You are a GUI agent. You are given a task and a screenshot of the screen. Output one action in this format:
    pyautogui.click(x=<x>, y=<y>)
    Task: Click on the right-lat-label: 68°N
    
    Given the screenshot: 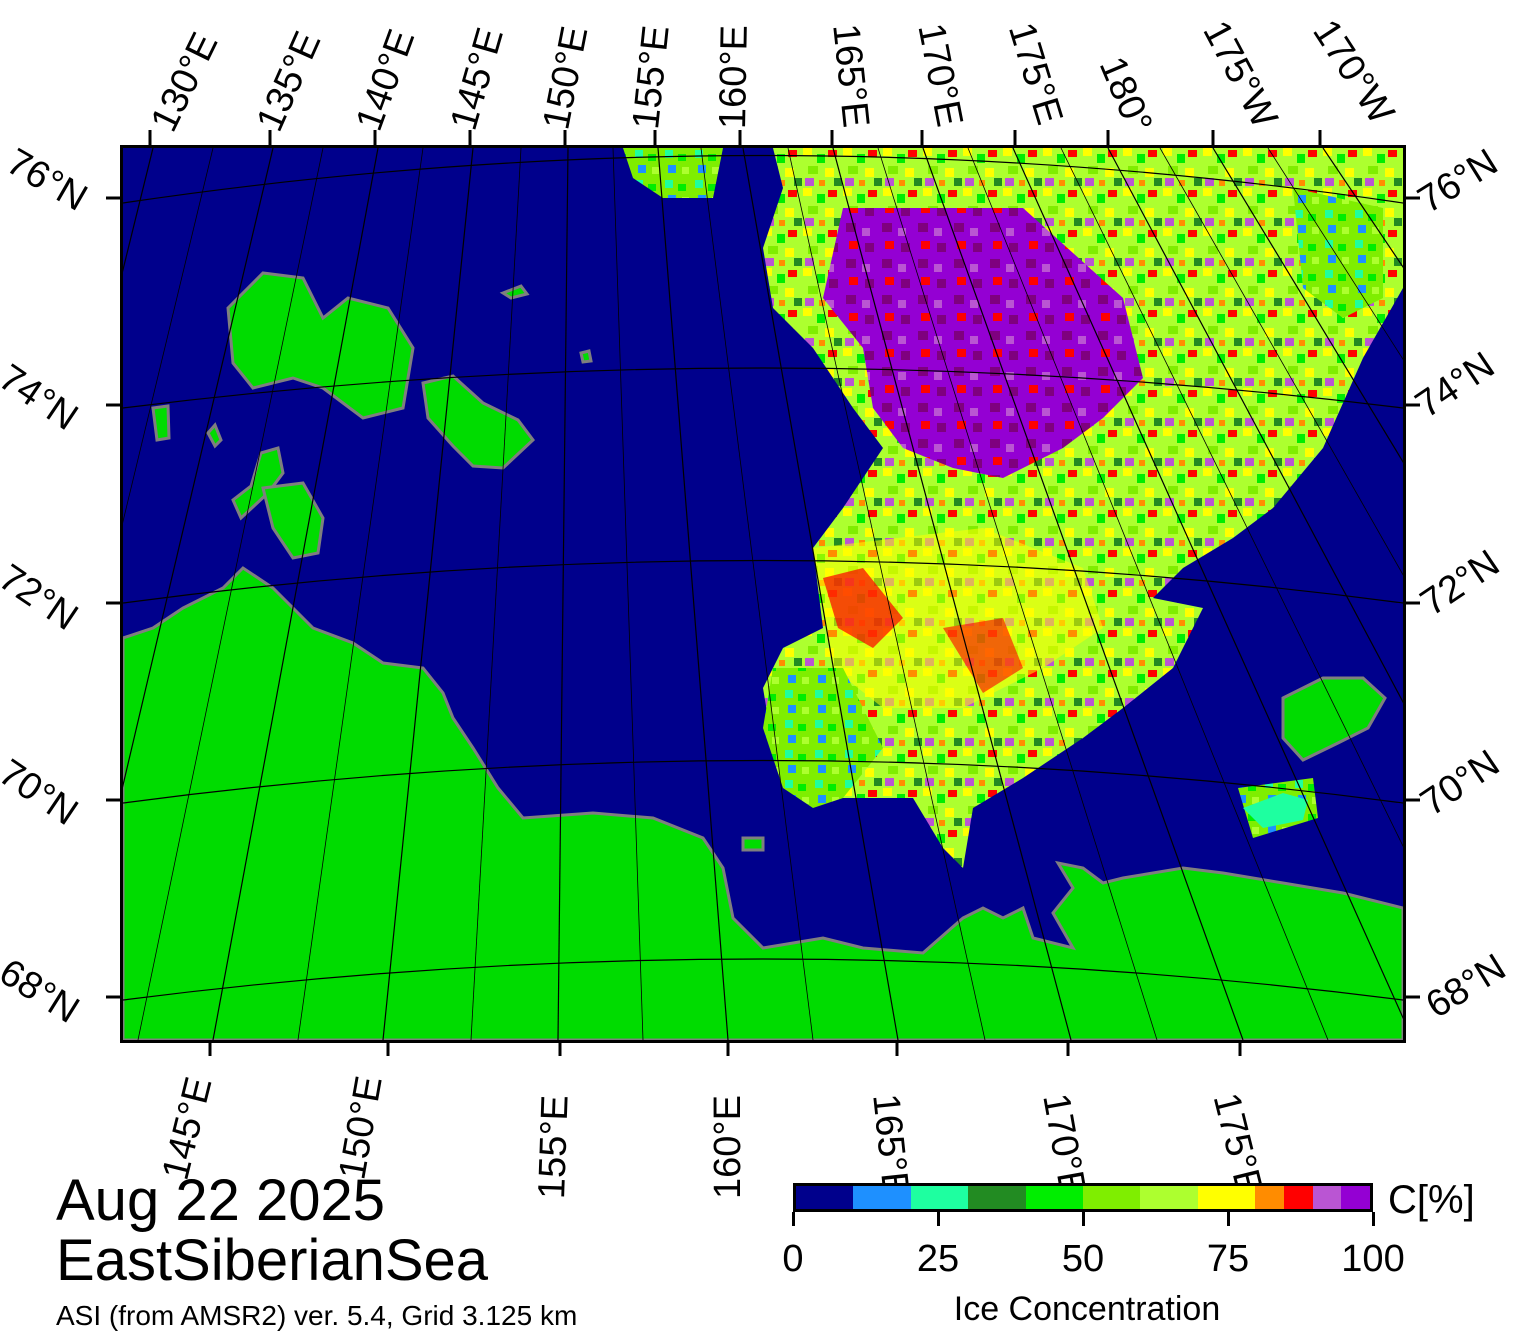 What is the action you would take?
    pyautogui.click(x=1466, y=986)
    